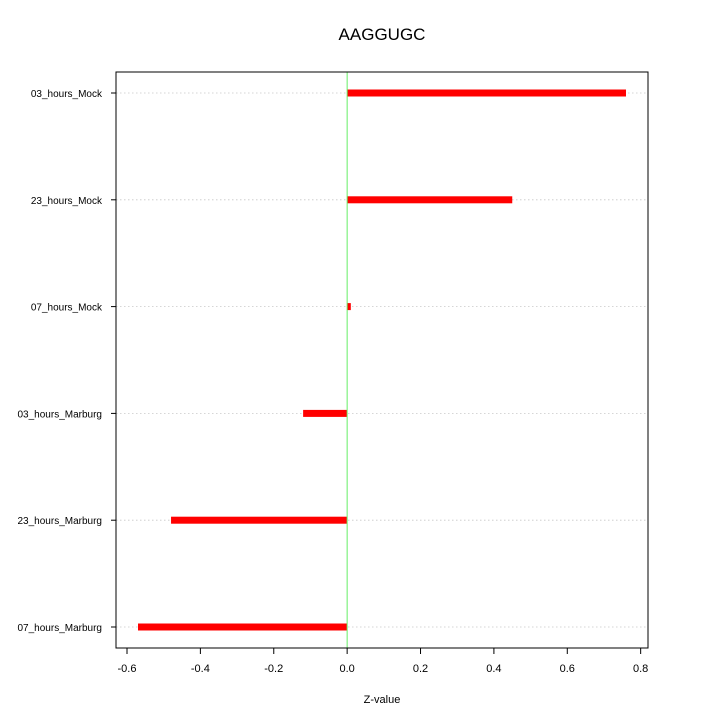  I want to click on bar-23_hours_Marburg, so click(259, 520).